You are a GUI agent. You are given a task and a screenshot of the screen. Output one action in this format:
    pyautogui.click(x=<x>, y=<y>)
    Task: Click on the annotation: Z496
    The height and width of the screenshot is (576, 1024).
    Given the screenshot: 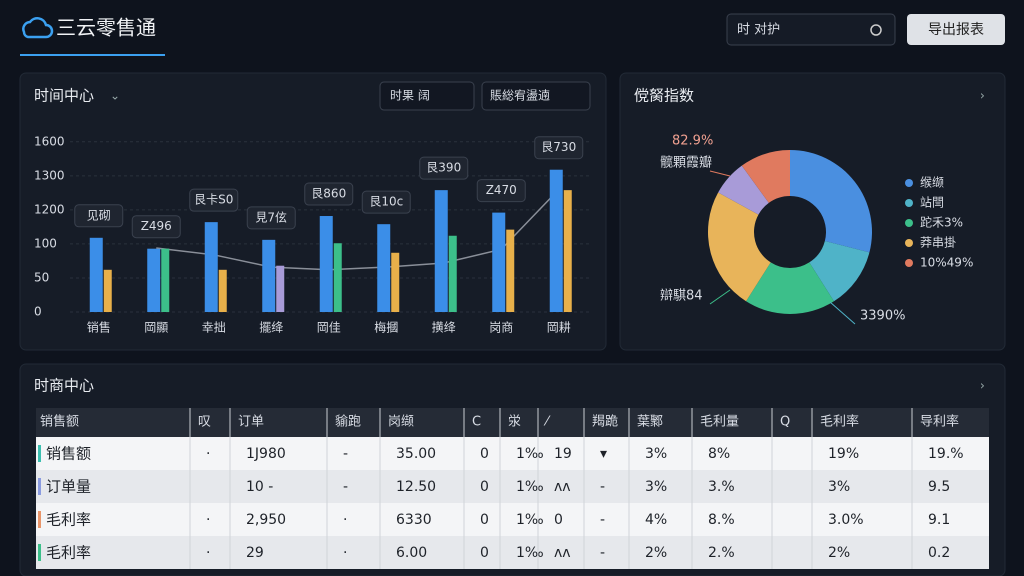 What is the action you would take?
    pyautogui.click(x=156, y=226)
    